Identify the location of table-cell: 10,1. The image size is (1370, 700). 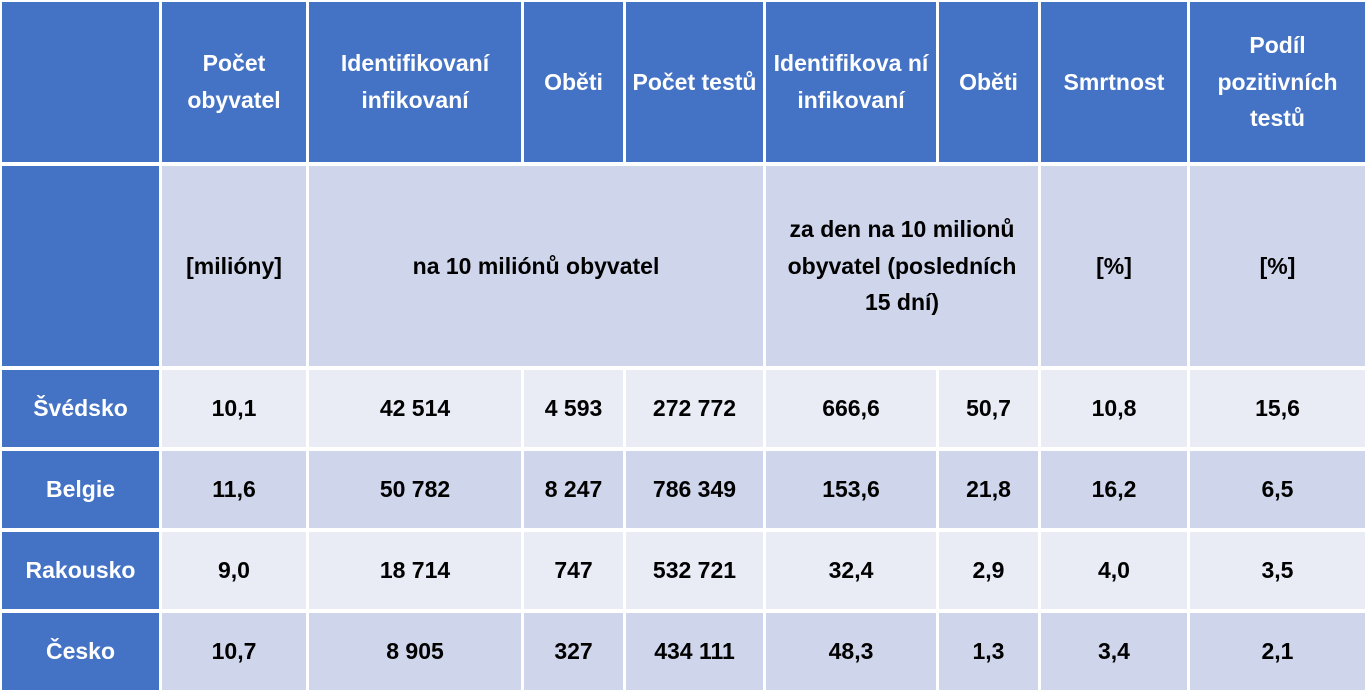
(235, 410).